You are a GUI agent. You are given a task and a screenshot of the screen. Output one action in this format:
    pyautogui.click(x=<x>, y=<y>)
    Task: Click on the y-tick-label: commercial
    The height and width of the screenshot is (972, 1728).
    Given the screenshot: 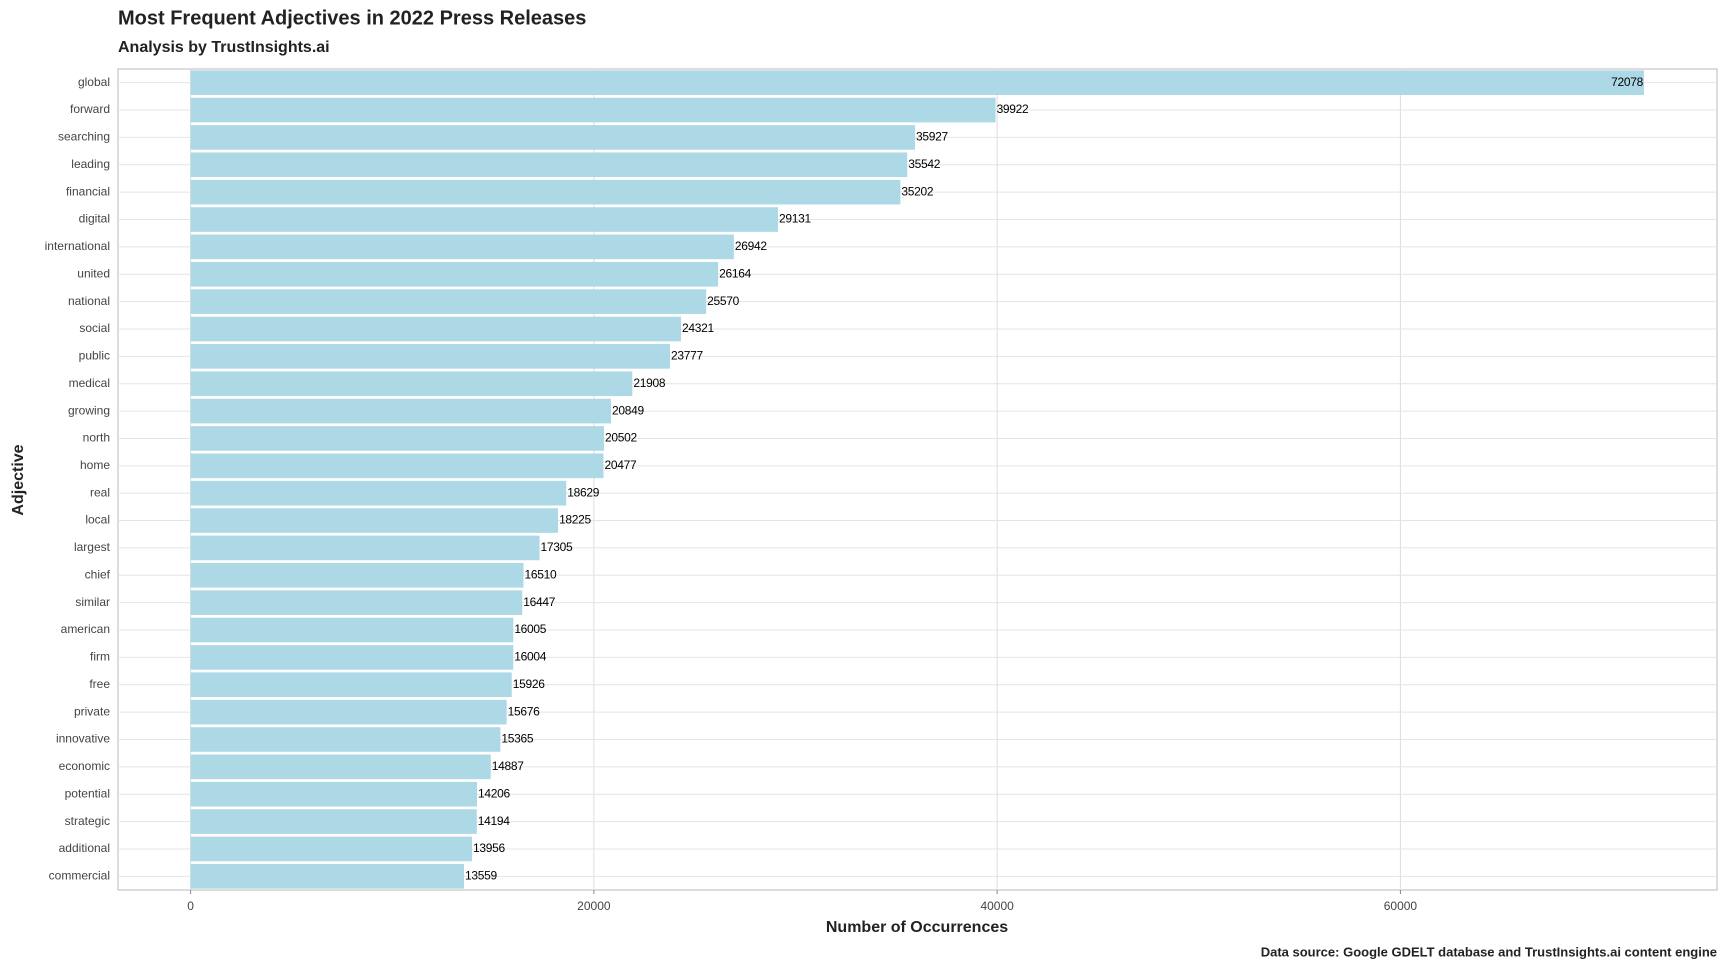 What is the action you would take?
    pyautogui.click(x=79, y=875)
    